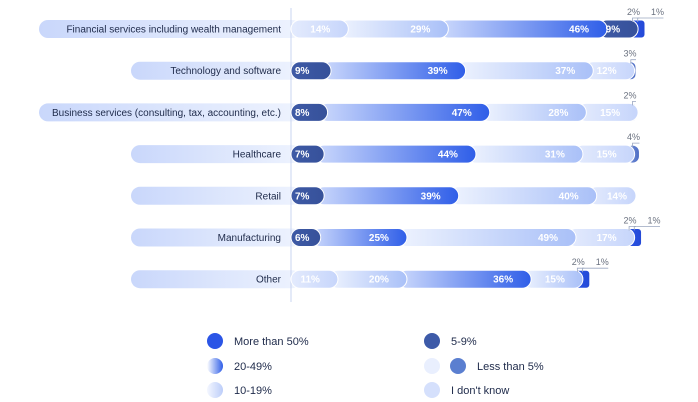 The width and height of the screenshot is (698, 402). Describe the element at coordinates (379, 280) in the screenshot. I see `data-label: 20%` at that location.